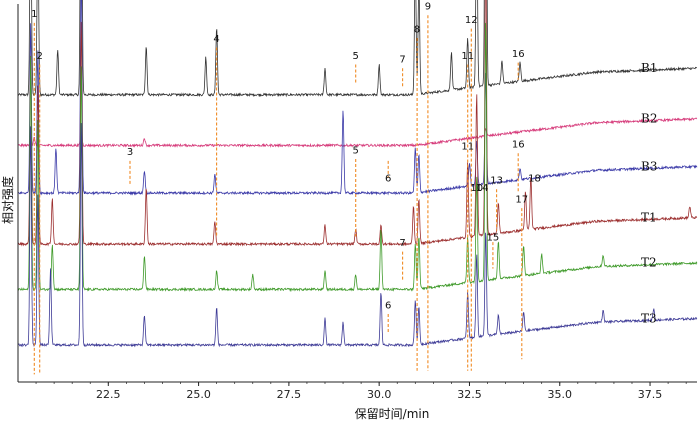 The image size is (700, 424). Describe the element at coordinates (534, 179) in the screenshot. I see `peak-label-18: 18` at that location.